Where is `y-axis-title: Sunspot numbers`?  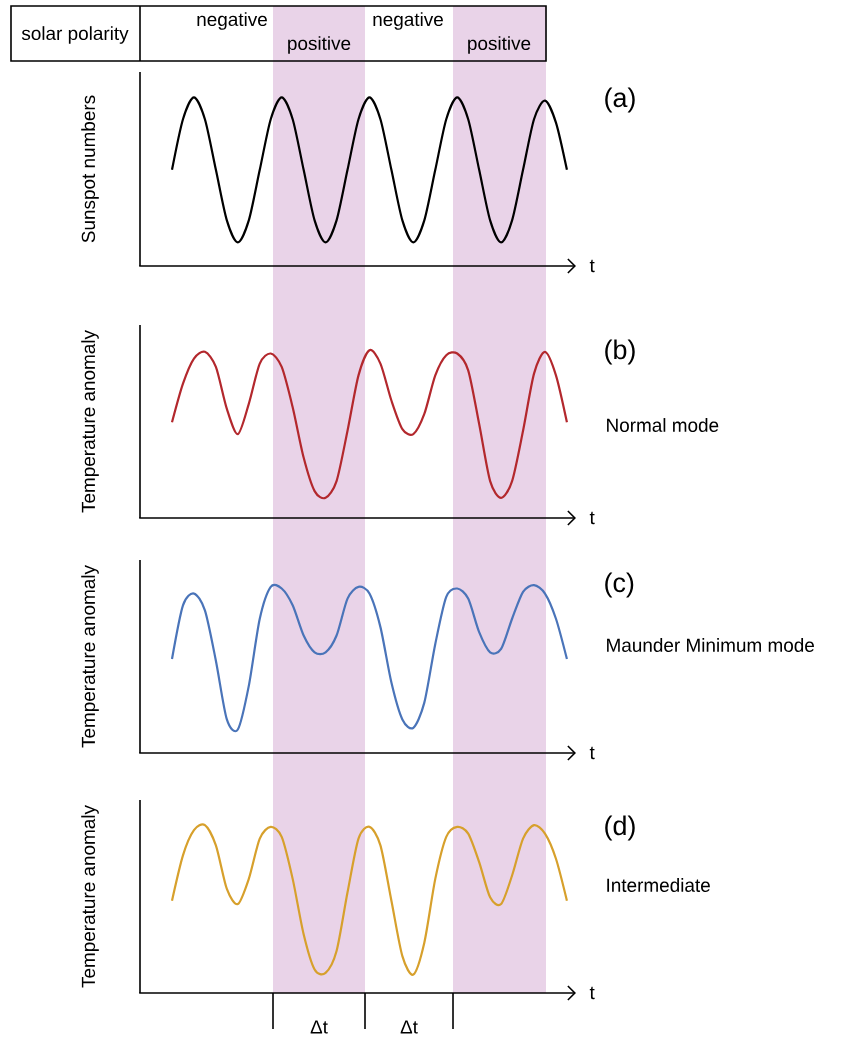
y-axis-title: Sunspot numbers is located at coordinates (90, 169).